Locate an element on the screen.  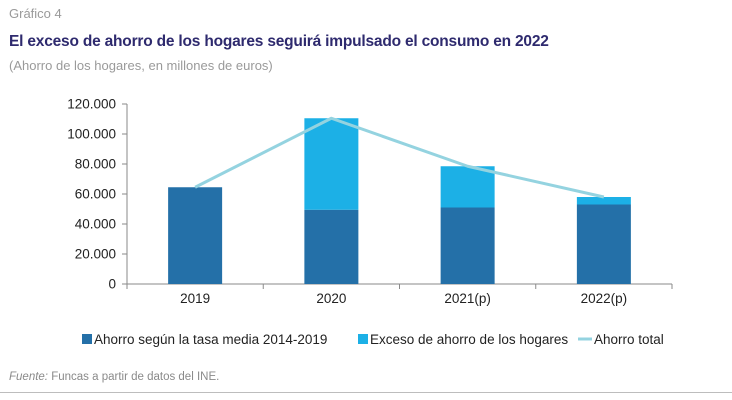
legend-label: Ahorro según la tasa media 2014-2019 is located at coordinates (210, 339).